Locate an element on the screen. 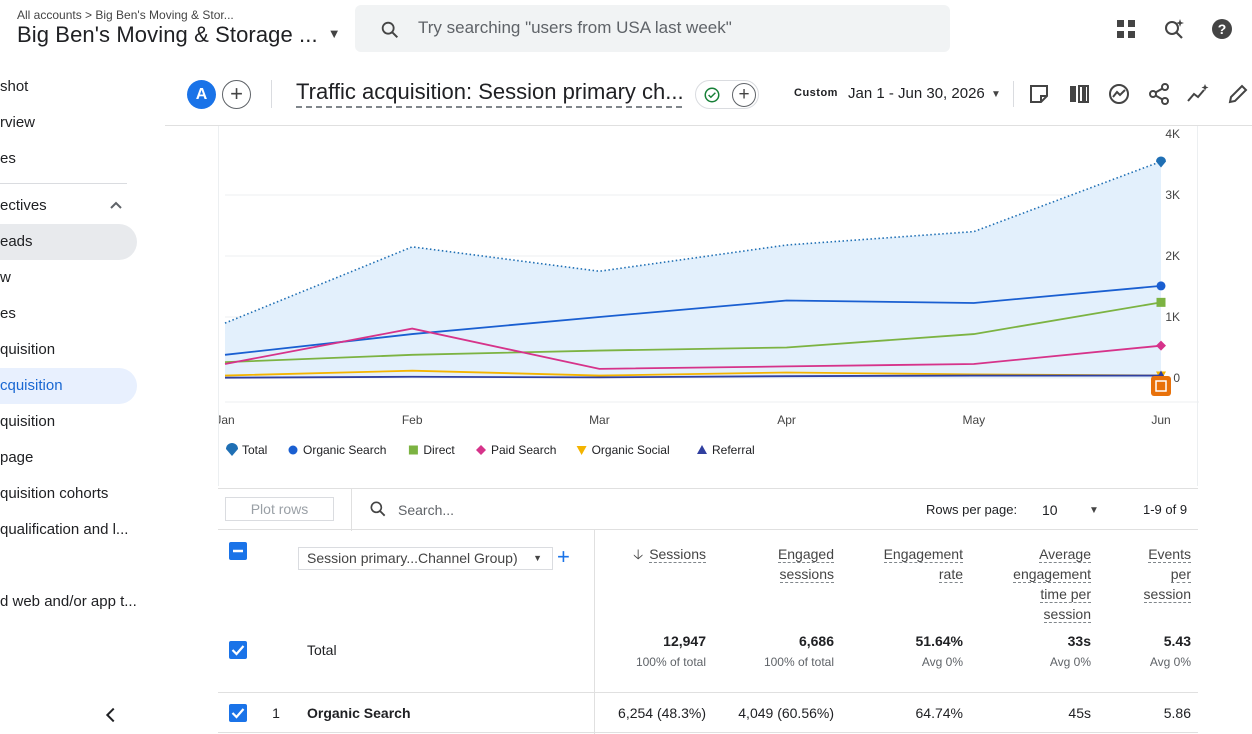 Image resolution: width=1252 pixels, height=734 pixels. series-marker-paid-search is located at coordinates (1161, 345).